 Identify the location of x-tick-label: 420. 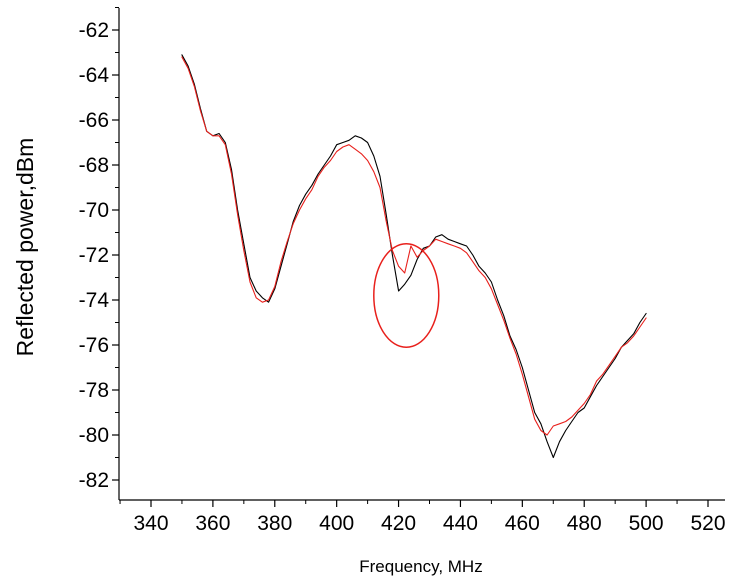
(398, 523).